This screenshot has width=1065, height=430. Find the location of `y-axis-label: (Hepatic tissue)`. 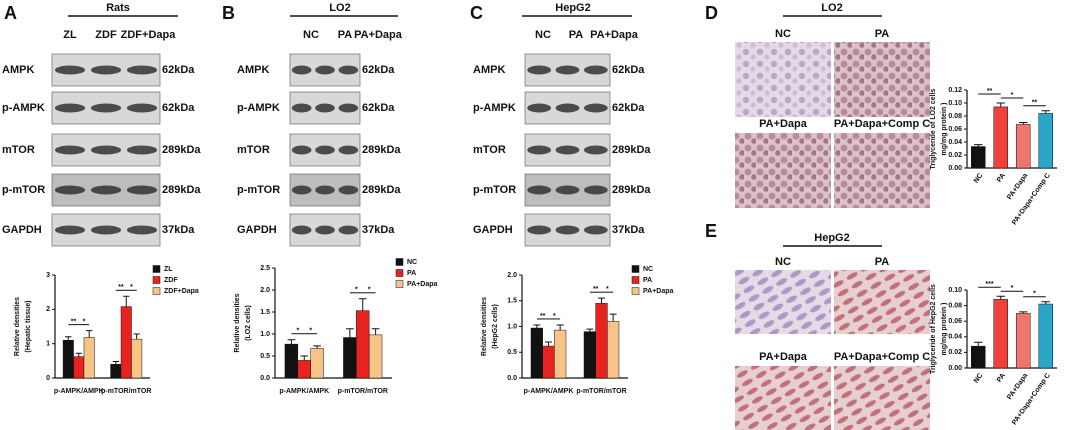

y-axis-label: (Hepatic tissue) is located at coordinates (28, 326).